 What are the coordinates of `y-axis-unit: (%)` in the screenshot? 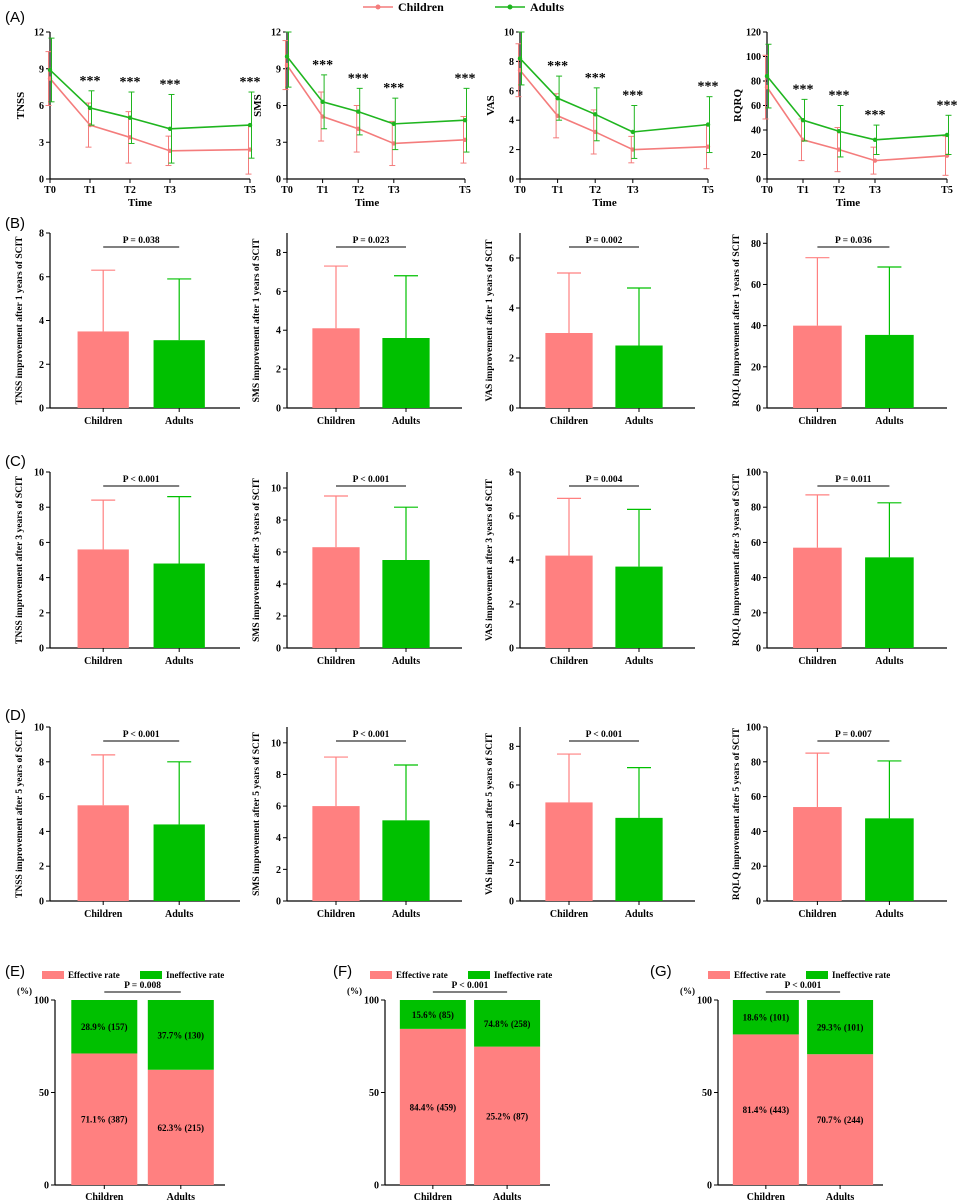 It's located at (354, 991).